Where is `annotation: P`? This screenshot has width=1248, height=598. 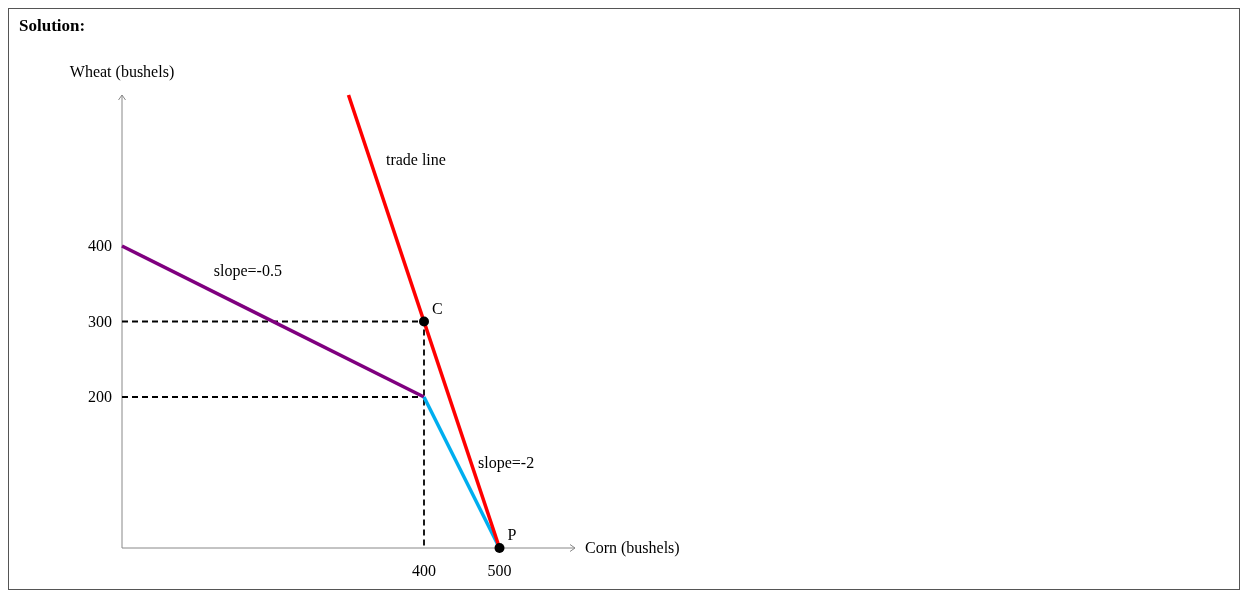
annotation: P is located at coordinates (512, 534).